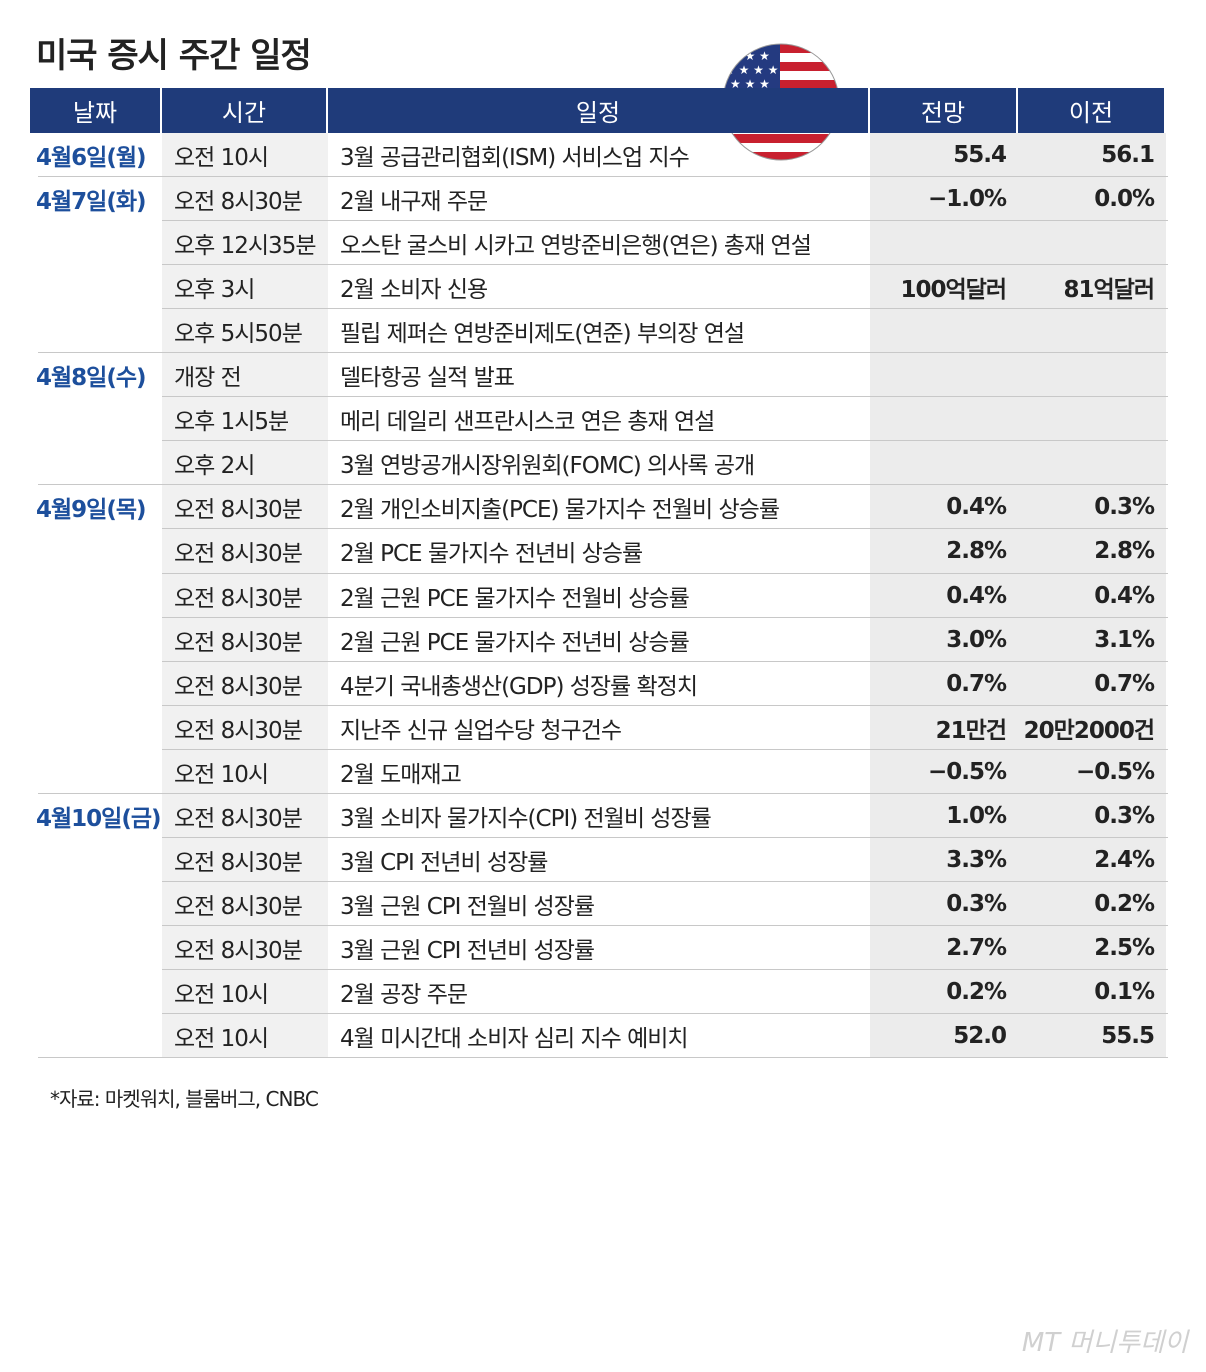 The width and height of the screenshot is (1206, 1372). I want to click on forecast-cell: 0.7%, so click(944, 683).